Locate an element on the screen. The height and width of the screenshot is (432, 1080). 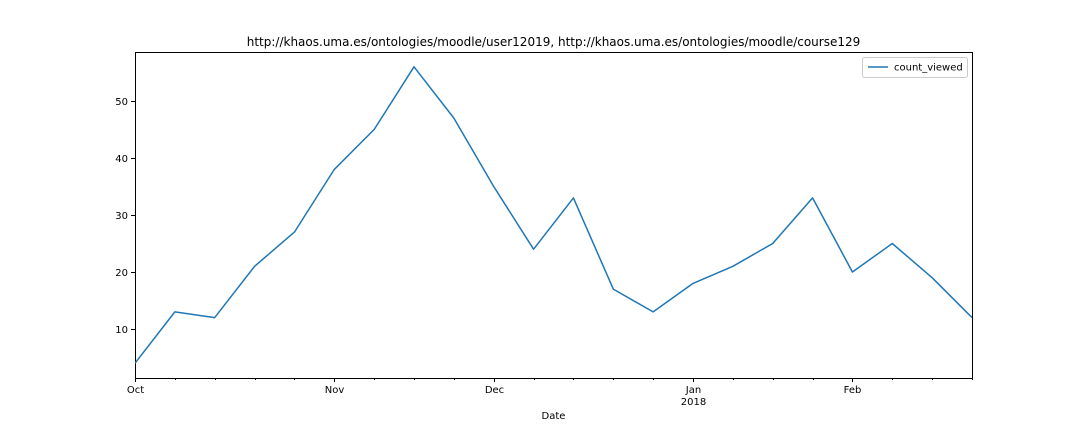
y-tick-label: 10 is located at coordinates (121, 330).